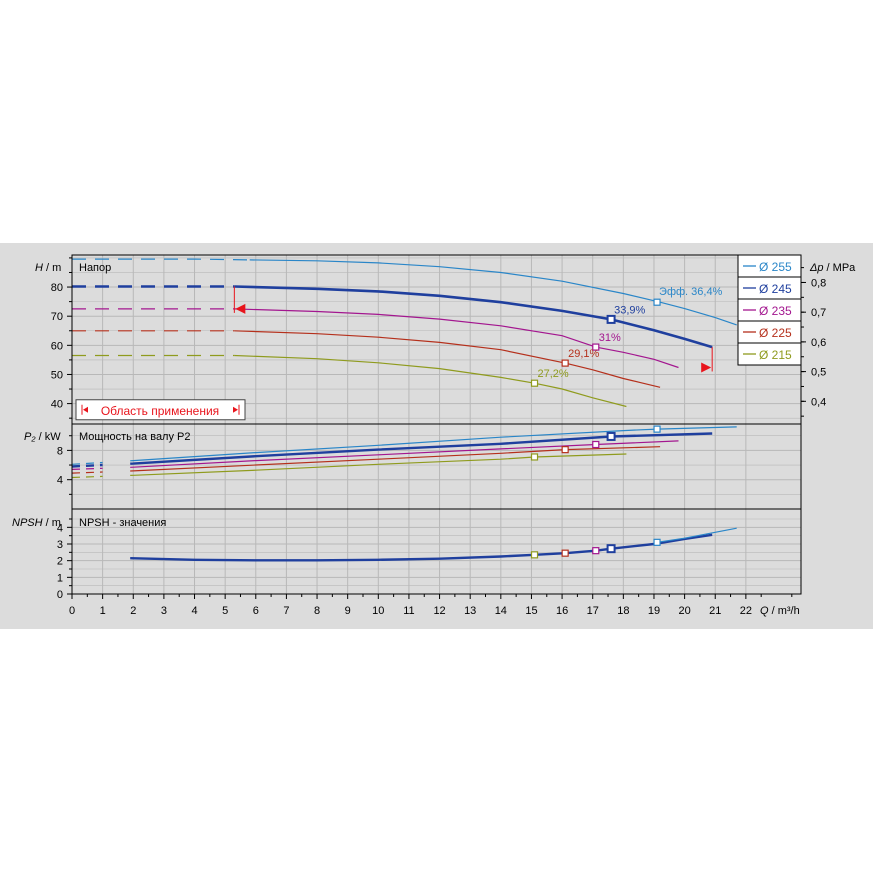 Image resolution: width=873 pixels, height=873 pixels. What do you see at coordinates (49, 437) in the screenshot?
I see `power-y-axis-label-unit: / kW` at bounding box center [49, 437].